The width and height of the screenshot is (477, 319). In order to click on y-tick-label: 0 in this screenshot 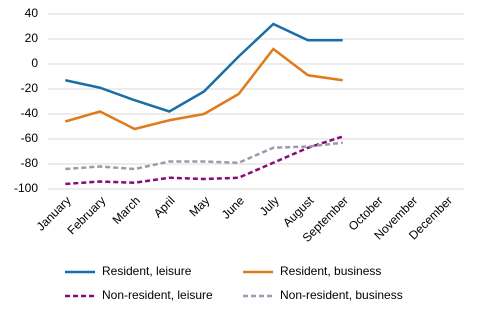, I will do `click(34, 63)`.